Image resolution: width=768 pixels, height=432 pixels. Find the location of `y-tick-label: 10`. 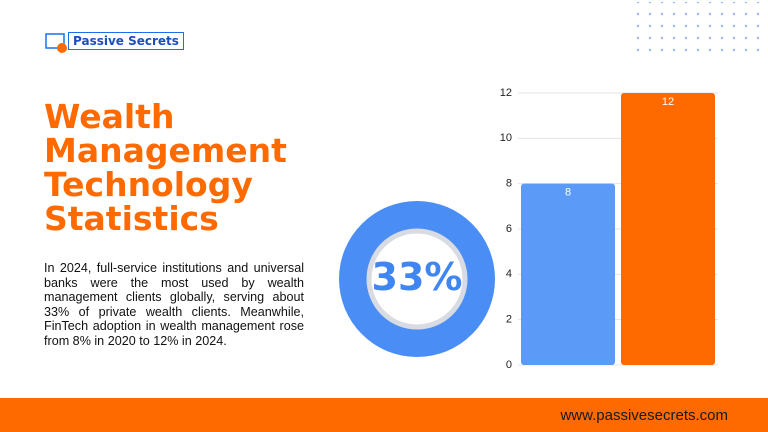

y-tick-label: 10 is located at coordinates (506, 138).